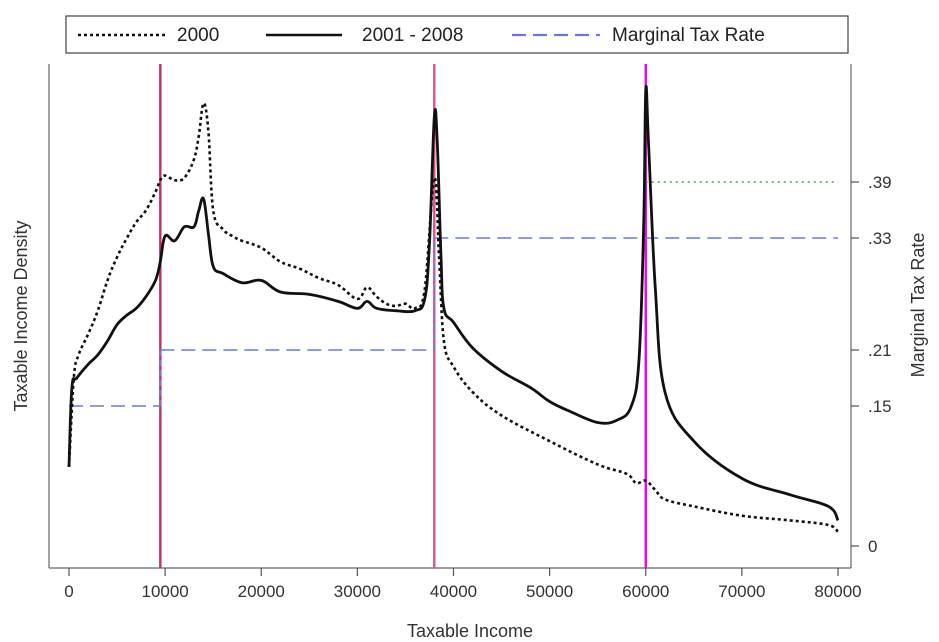 Image resolution: width=939 pixels, height=642 pixels. What do you see at coordinates (21, 315) in the screenshot?
I see `left-axis-title: Taxable Income Density` at bounding box center [21, 315].